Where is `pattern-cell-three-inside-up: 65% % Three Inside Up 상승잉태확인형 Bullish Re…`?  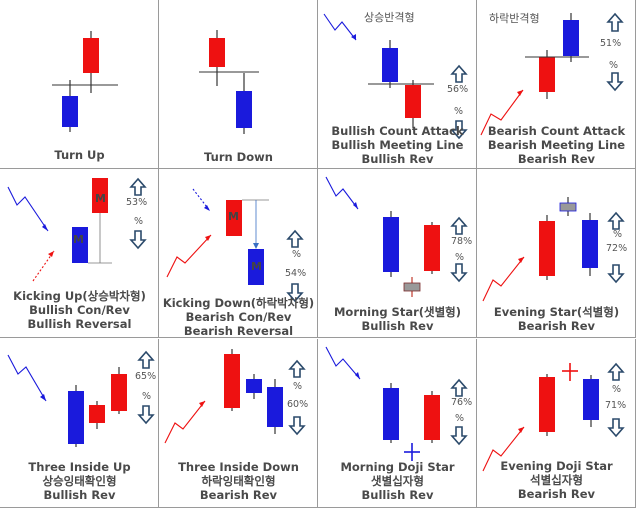
pattern-cell-three-inside-up: 65% % Three Inside Up 상승잉태확인형 Bullish Re… is located at coordinates (79, 423).